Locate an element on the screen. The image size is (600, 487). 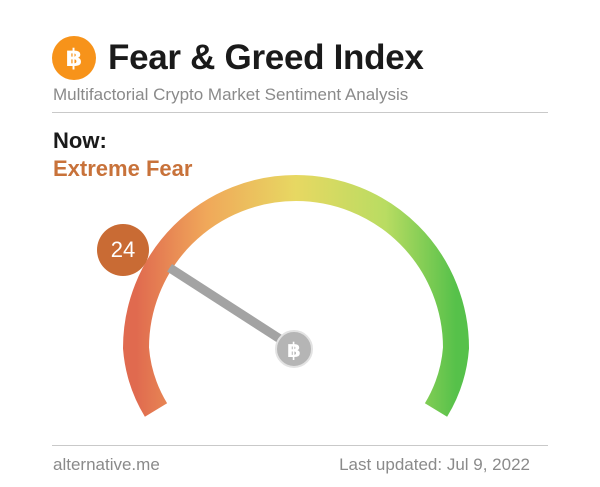
bitcoin-logo-icon: ฿ is located at coordinates (74, 58).